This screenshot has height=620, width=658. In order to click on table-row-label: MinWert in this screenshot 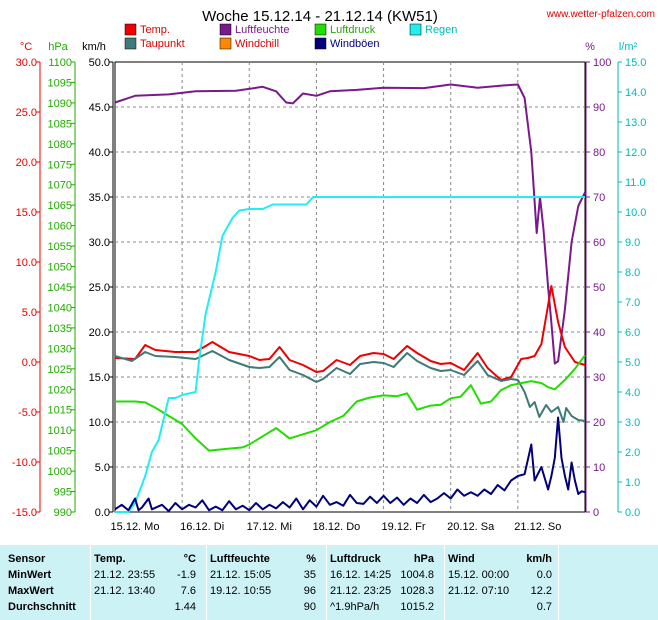, I will do `click(30, 575)`.